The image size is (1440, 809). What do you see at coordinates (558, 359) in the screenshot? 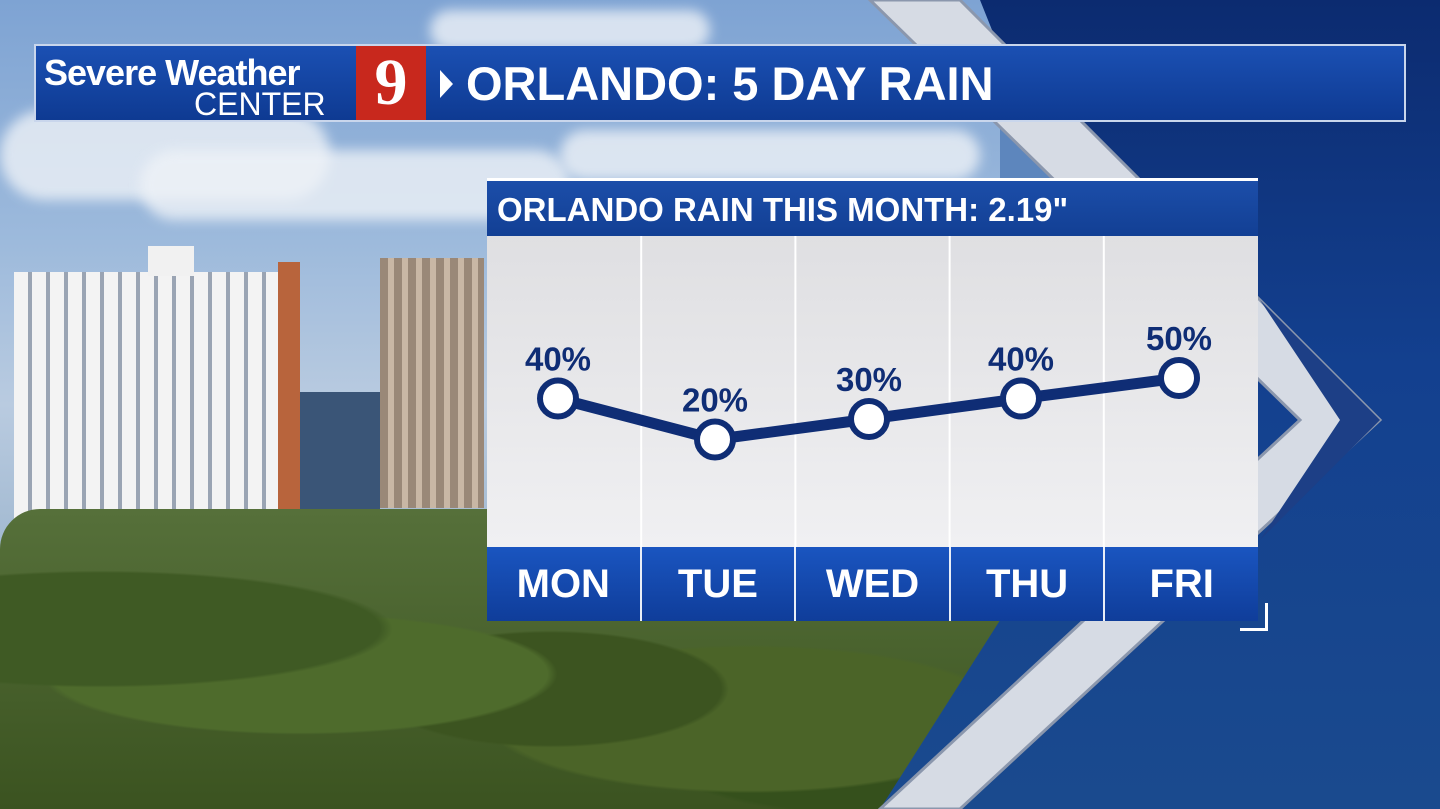
I see `data-label-mon: 40%` at bounding box center [558, 359].